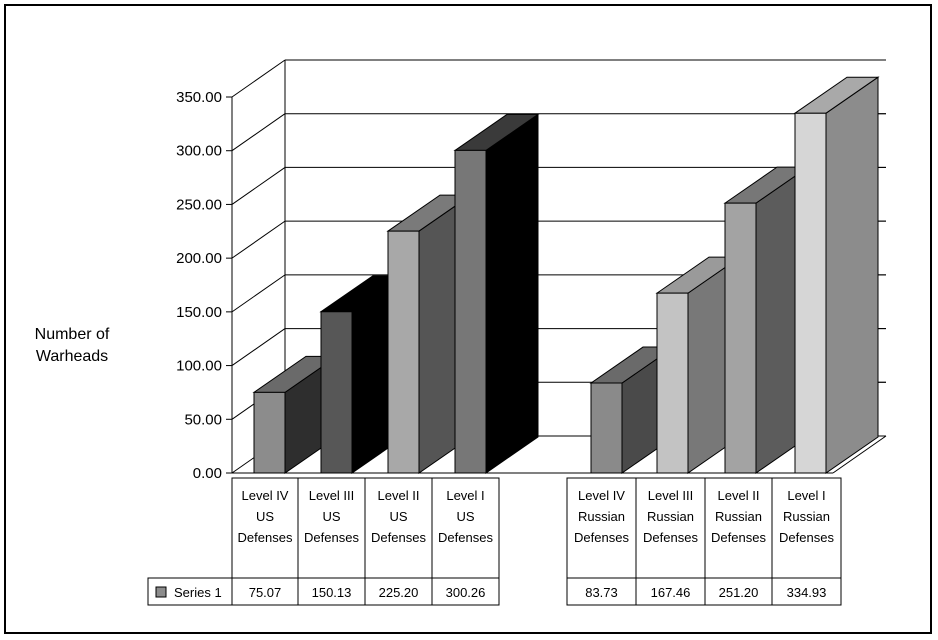 The image size is (938, 640). I want to click on legend-label: Series 1, so click(198, 592).